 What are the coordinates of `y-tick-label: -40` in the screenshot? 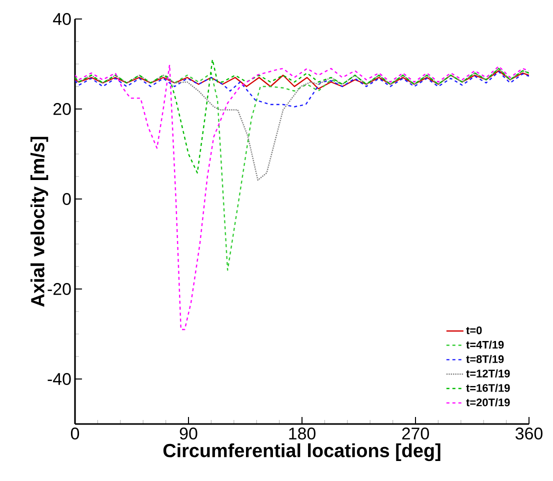 It's located at (59, 379).